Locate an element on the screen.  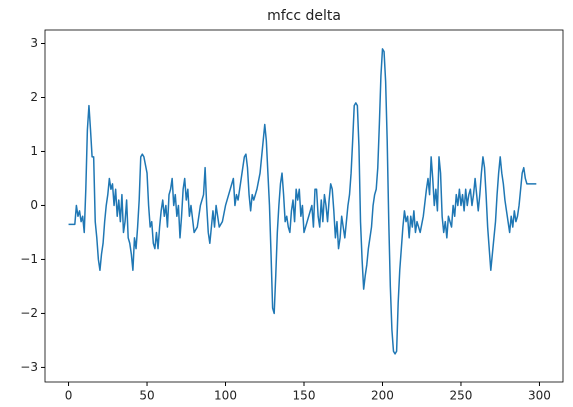
x-tick-label: 250 is located at coordinates (461, 396).